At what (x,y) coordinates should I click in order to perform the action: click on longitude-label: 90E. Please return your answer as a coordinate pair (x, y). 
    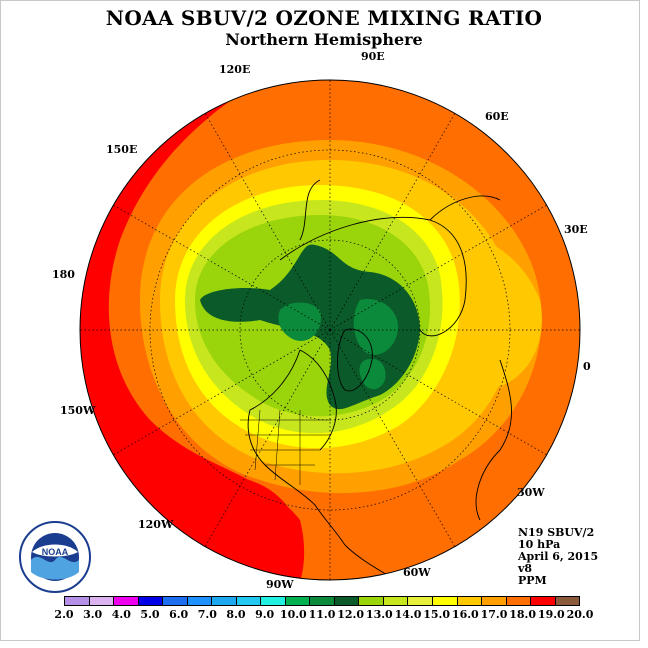
    Looking at the image, I should click on (373, 56).